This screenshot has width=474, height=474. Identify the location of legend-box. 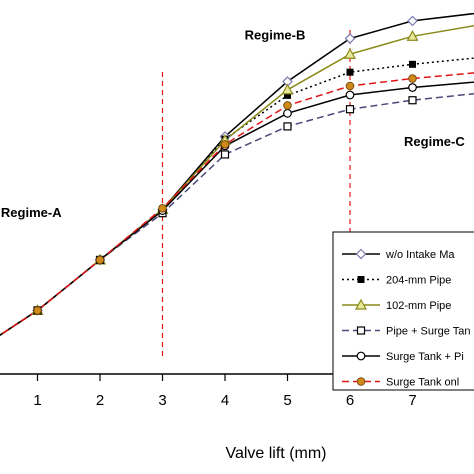
(403, 311).